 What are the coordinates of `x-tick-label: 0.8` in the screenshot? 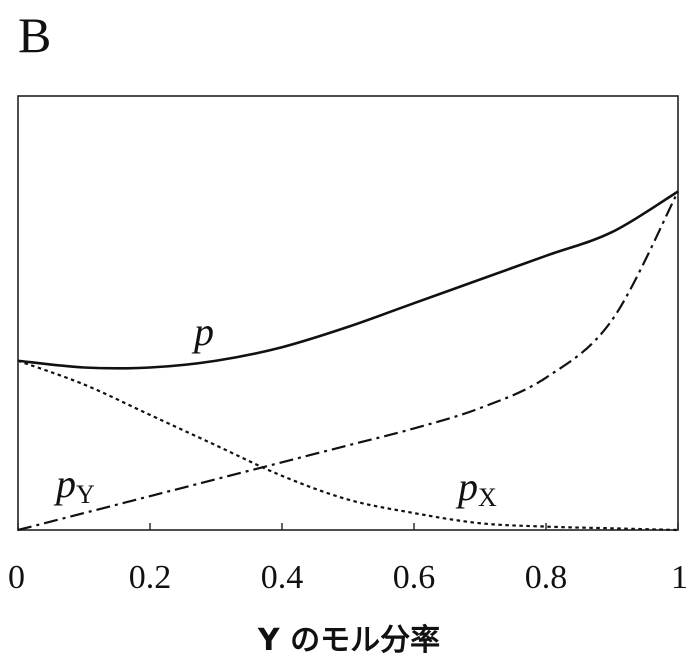 It's located at (546, 577).